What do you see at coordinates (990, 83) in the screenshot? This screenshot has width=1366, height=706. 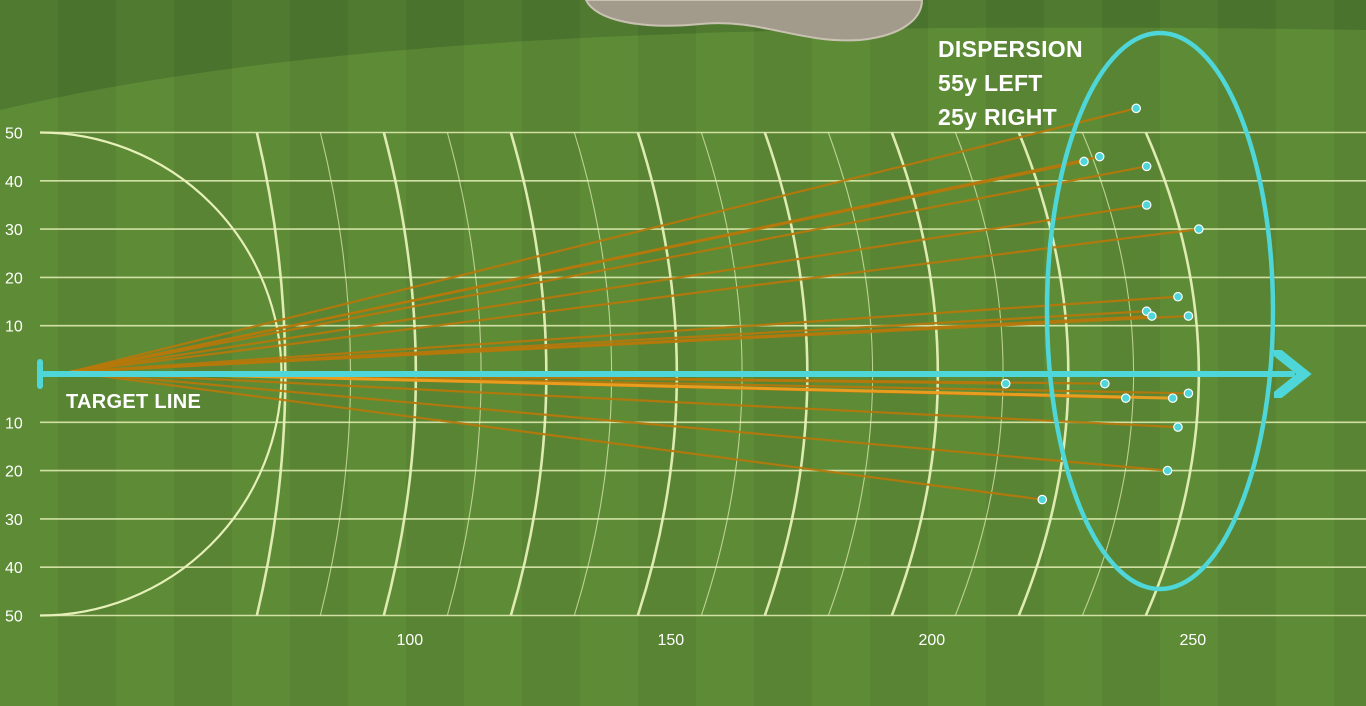 I see `dispersion-left-value: 55y LEFT` at bounding box center [990, 83].